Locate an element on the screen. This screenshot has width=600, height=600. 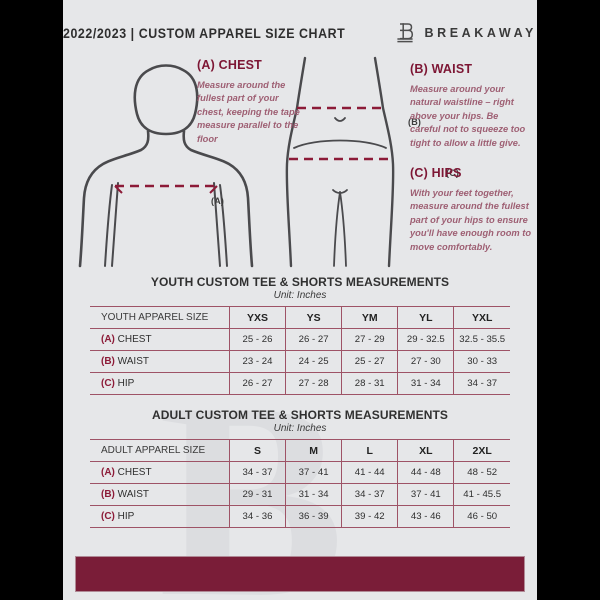
youth-header-label: YOUTH APPAREL SIZE is located at coordinates (160, 317).